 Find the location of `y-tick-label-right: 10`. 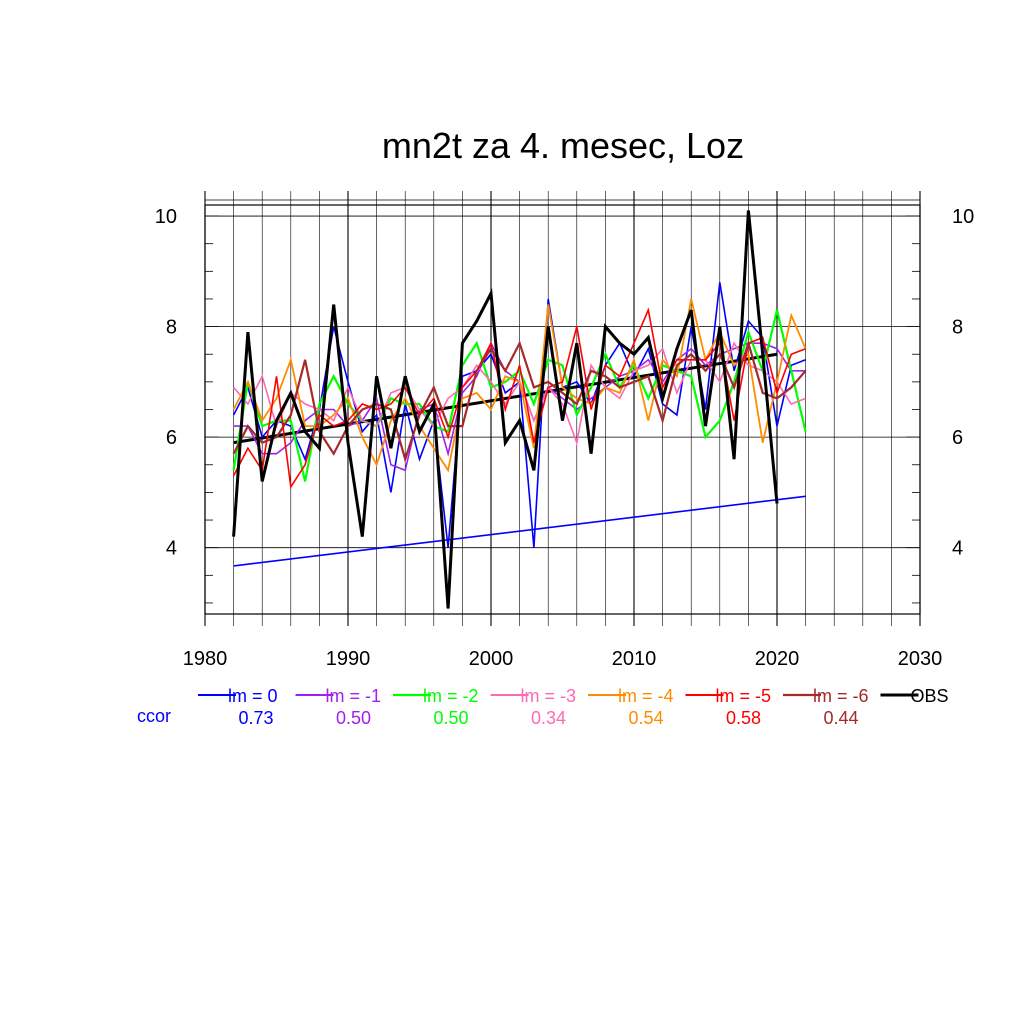

y-tick-label-right: 10 is located at coordinates (963, 217).